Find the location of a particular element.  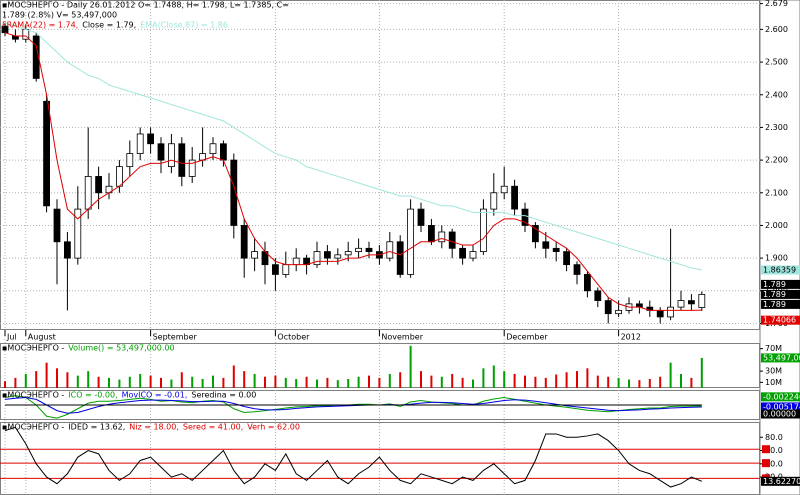

level-marker is located at coordinates (766, 449).